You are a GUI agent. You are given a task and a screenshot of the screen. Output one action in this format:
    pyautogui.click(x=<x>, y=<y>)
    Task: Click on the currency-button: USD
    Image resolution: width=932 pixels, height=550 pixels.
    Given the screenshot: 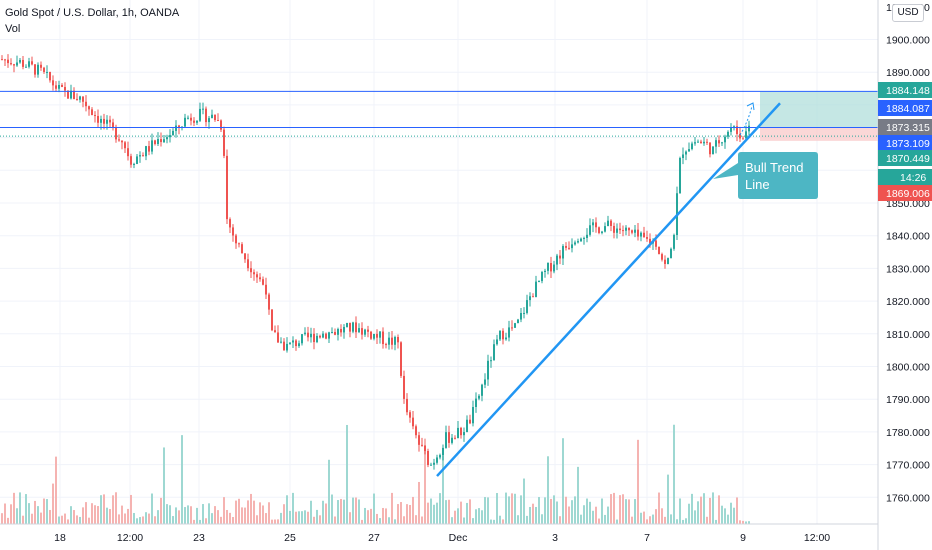 What is the action you would take?
    pyautogui.click(x=908, y=13)
    